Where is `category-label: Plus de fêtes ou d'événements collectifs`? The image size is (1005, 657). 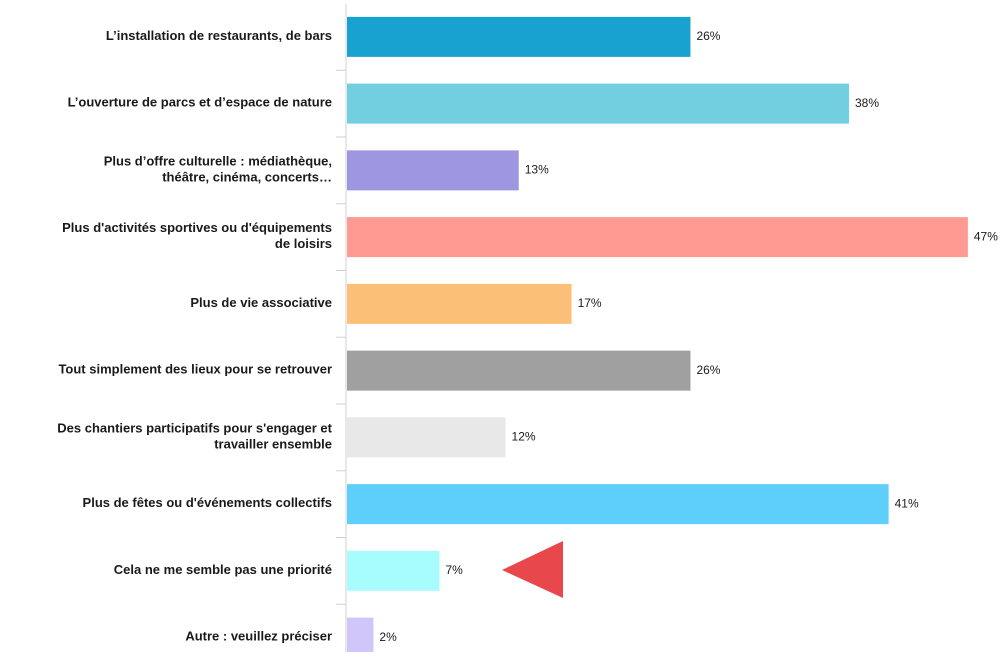 category-label: Plus de fêtes ou d'événements collectifs is located at coordinates (207, 503).